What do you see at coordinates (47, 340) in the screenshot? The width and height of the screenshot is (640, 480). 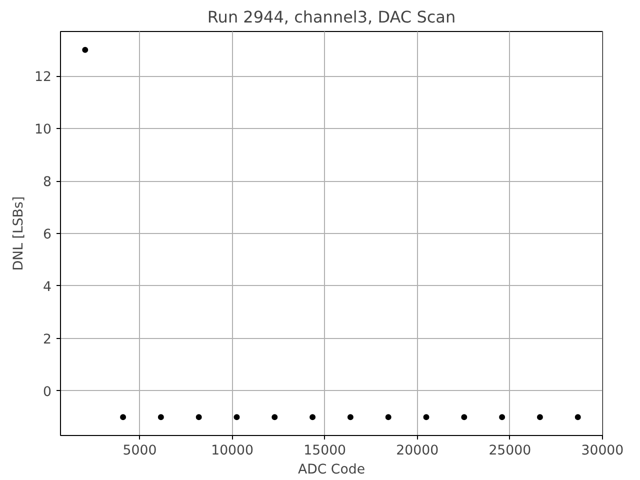 I see `y-tick-label: 2` at bounding box center [47, 340].